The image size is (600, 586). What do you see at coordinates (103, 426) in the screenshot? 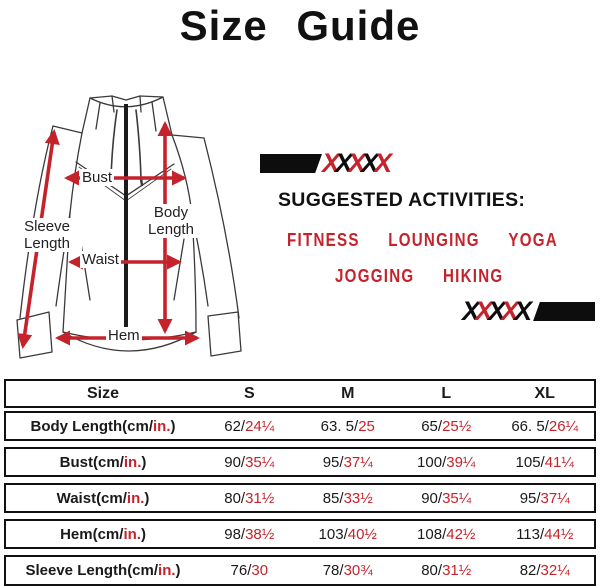
I see `row-label: Body Length(cm/in.)` at bounding box center [103, 426].